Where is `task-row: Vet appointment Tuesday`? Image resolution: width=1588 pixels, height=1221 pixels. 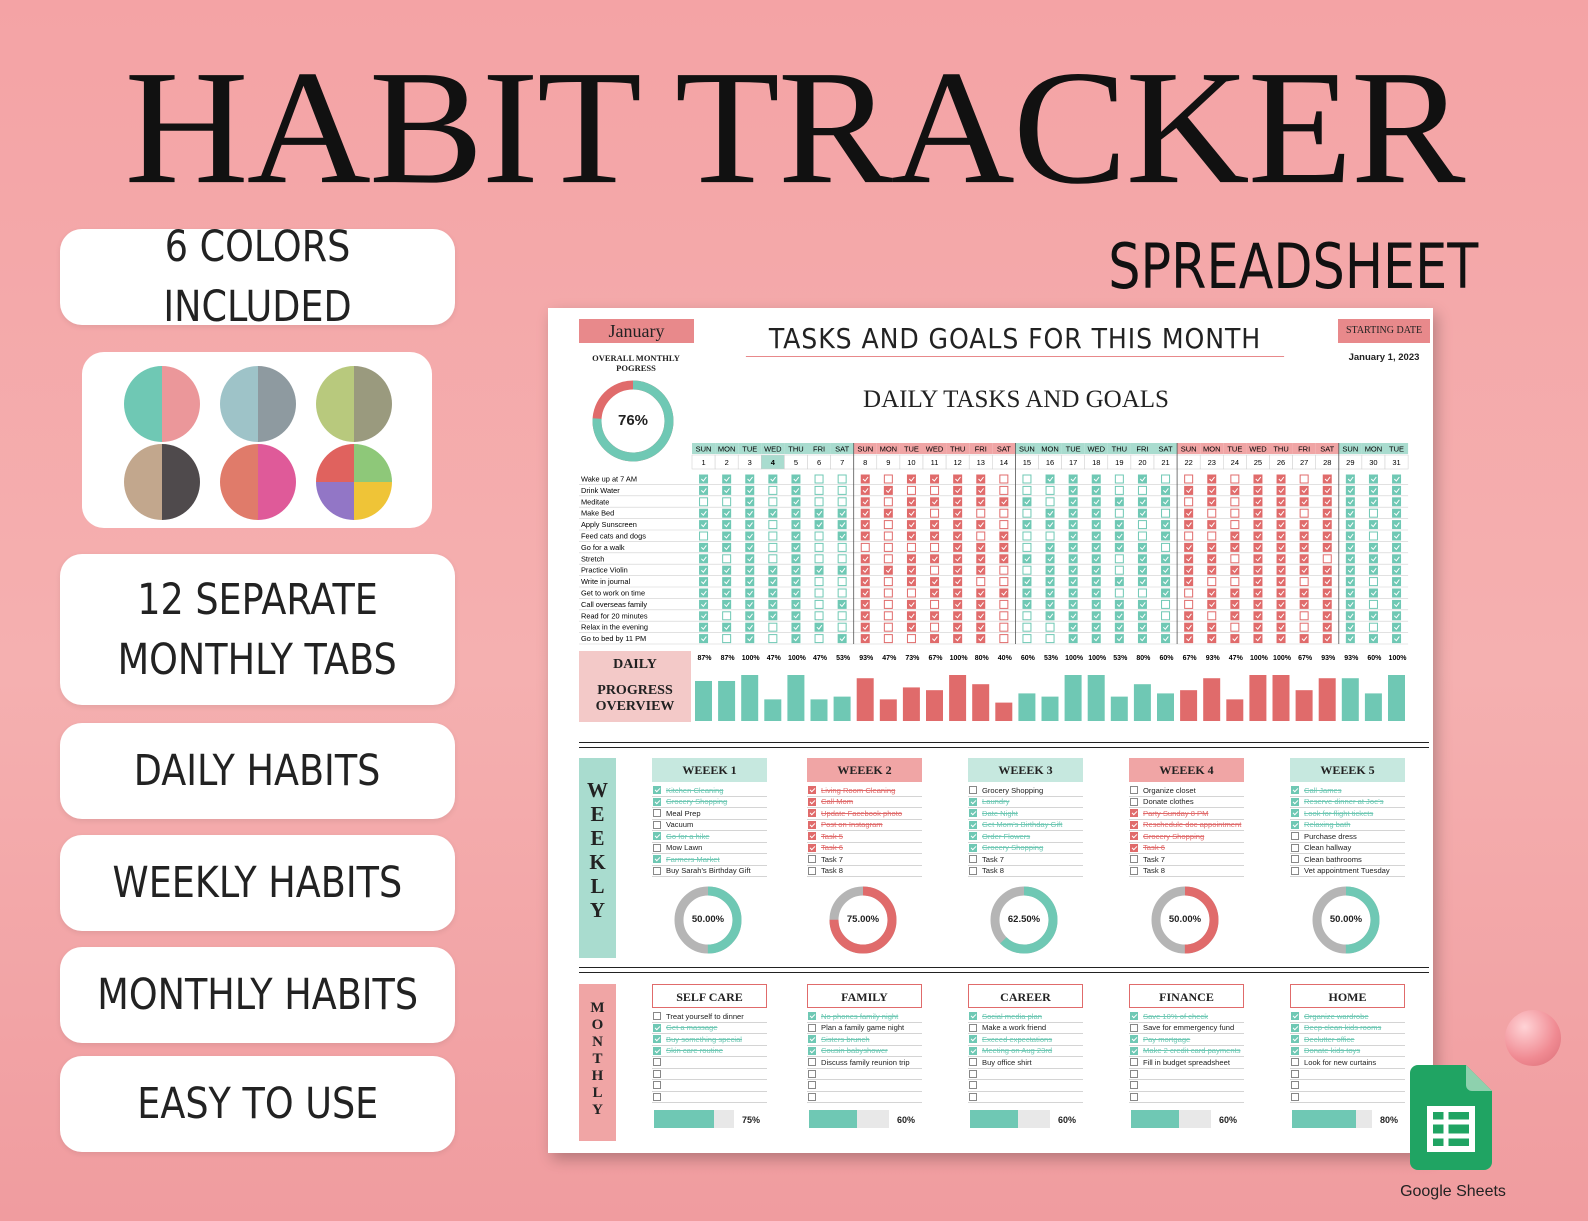 task-row: Vet appointment Tuesday is located at coordinates (1347, 871).